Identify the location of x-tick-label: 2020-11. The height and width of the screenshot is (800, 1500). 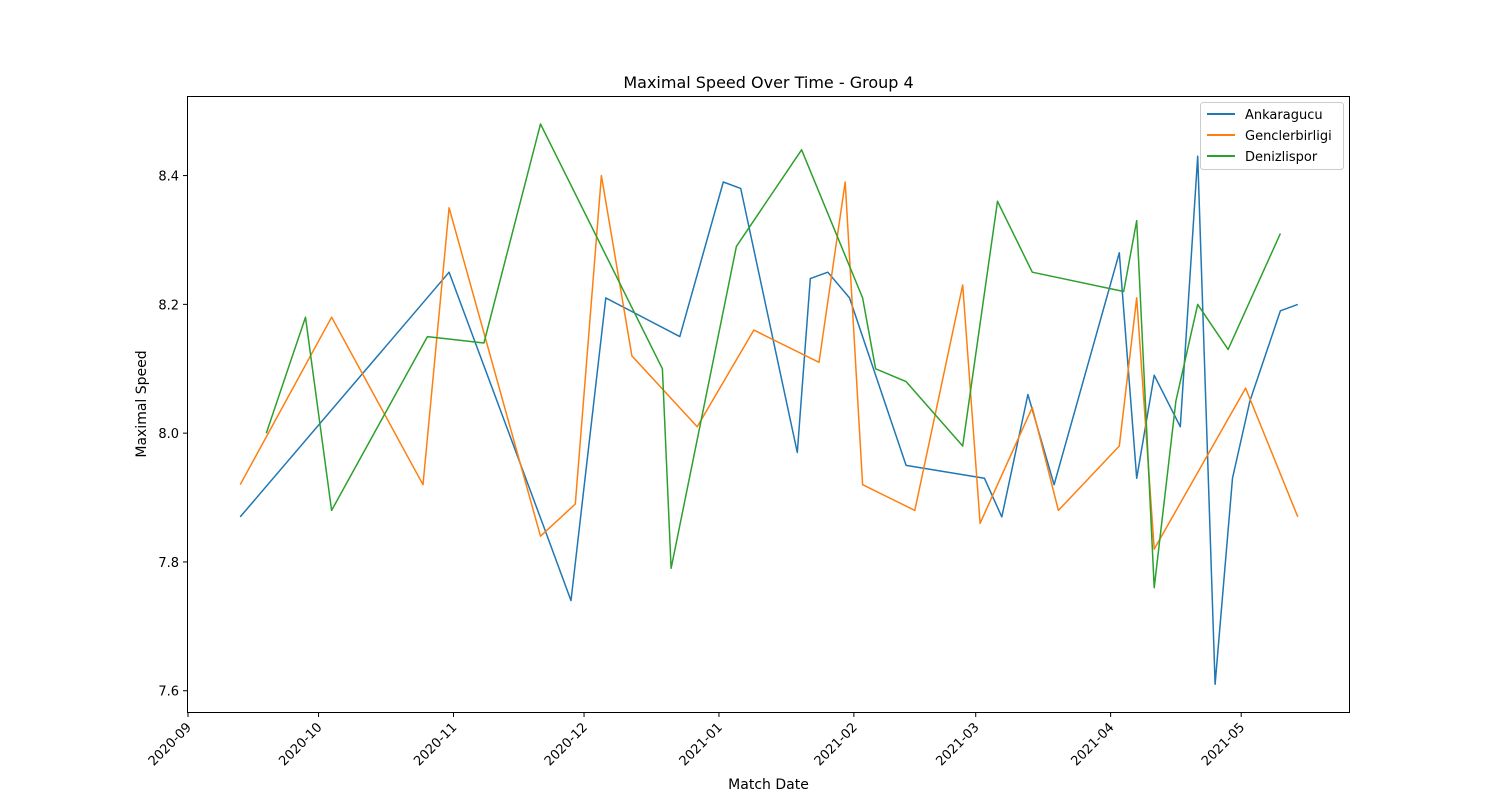
(435, 744).